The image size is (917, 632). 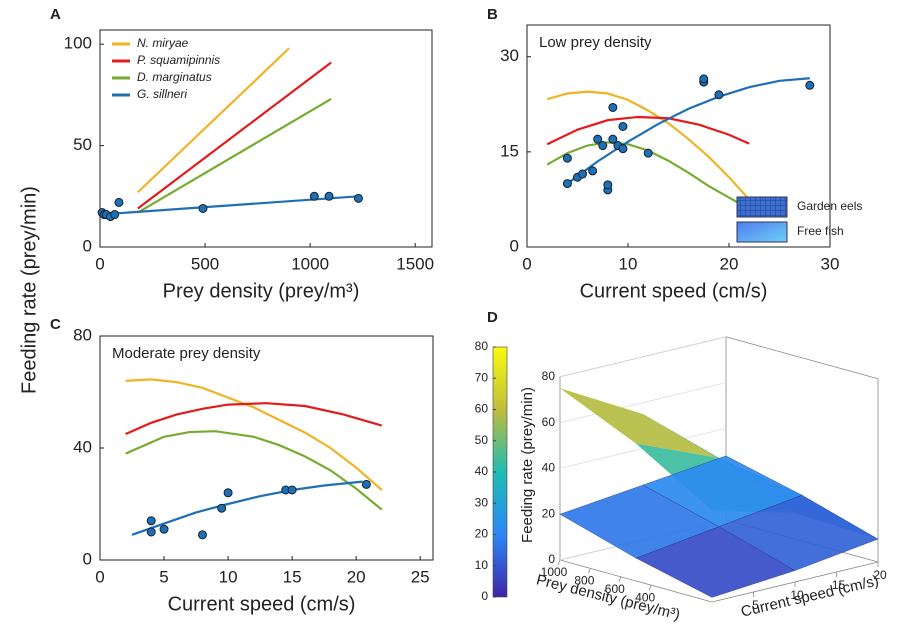 I want to click on z-axis-label: Feeding rate (prey/min), so click(x=527, y=465).